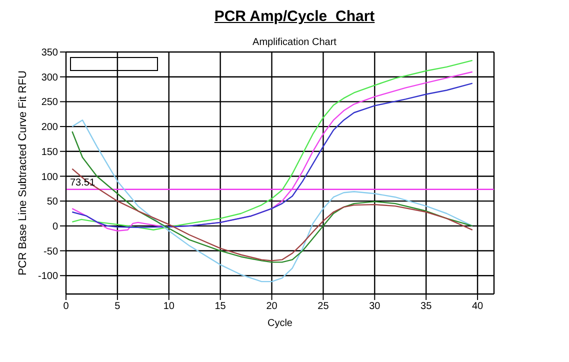 The height and width of the screenshot is (362, 569). I want to click on y-axis-title: PCR Base Line Subtracted Curve Fit RFU, so click(22, 173).